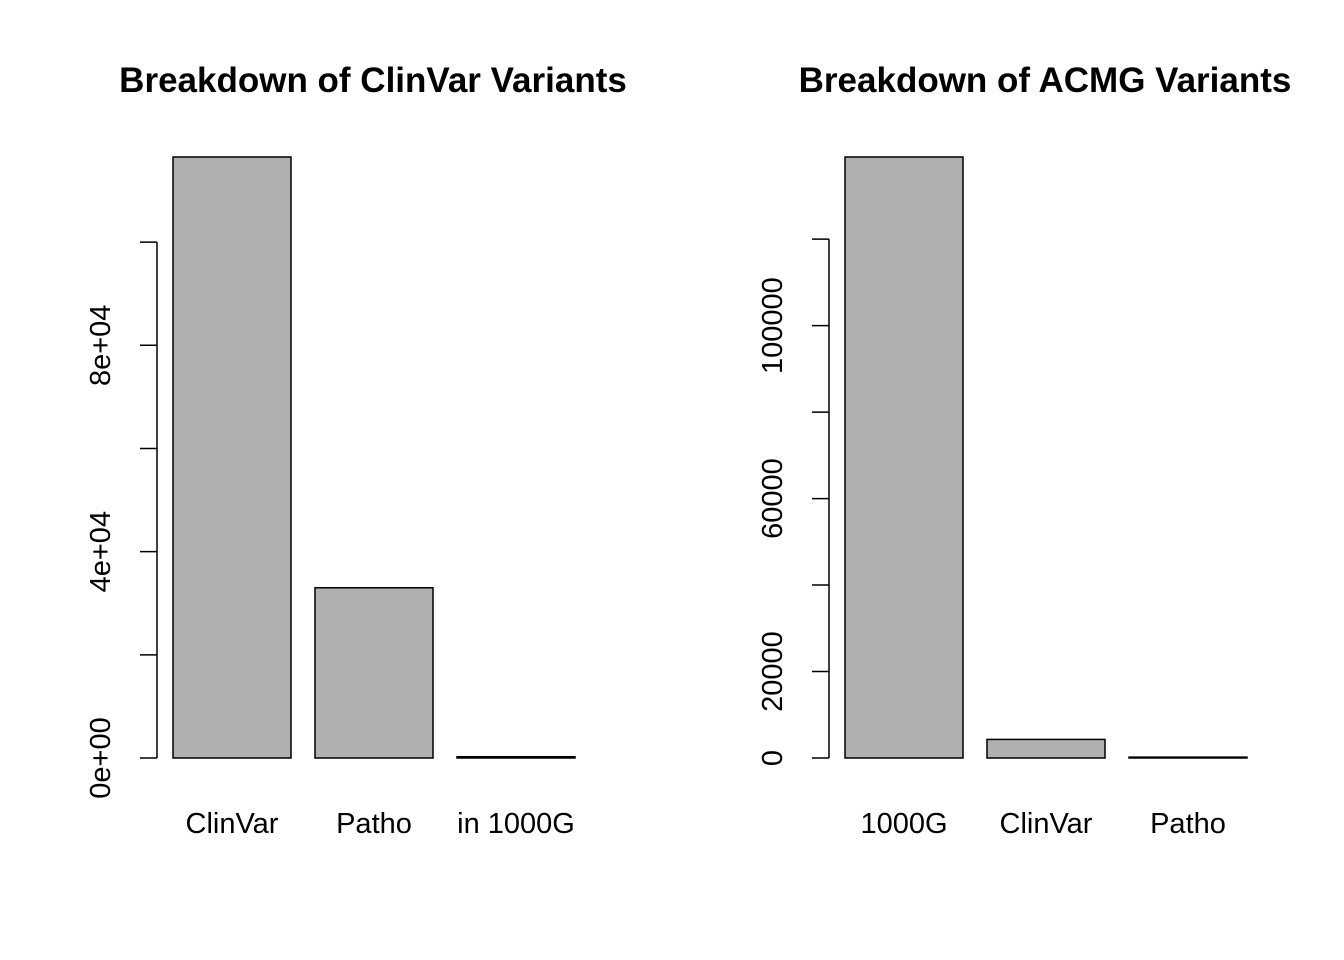 The width and height of the screenshot is (1344, 960). Describe the element at coordinates (101, 345) in the screenshot. I see `y-tick-label: 8e+04` at that location.